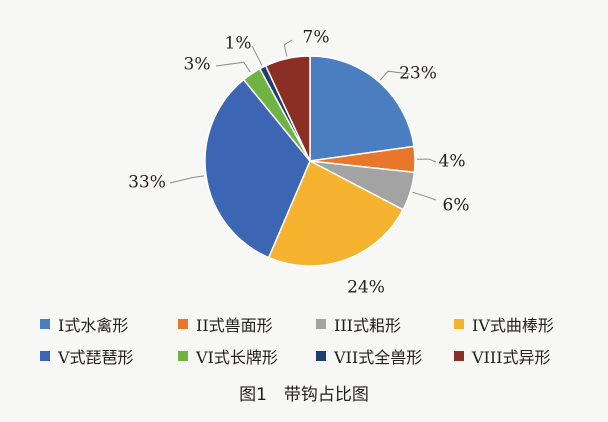  Describe the element at coordinates (378, 357) in the screenshot. I see `legend-label: VII式全兽形` at that location.